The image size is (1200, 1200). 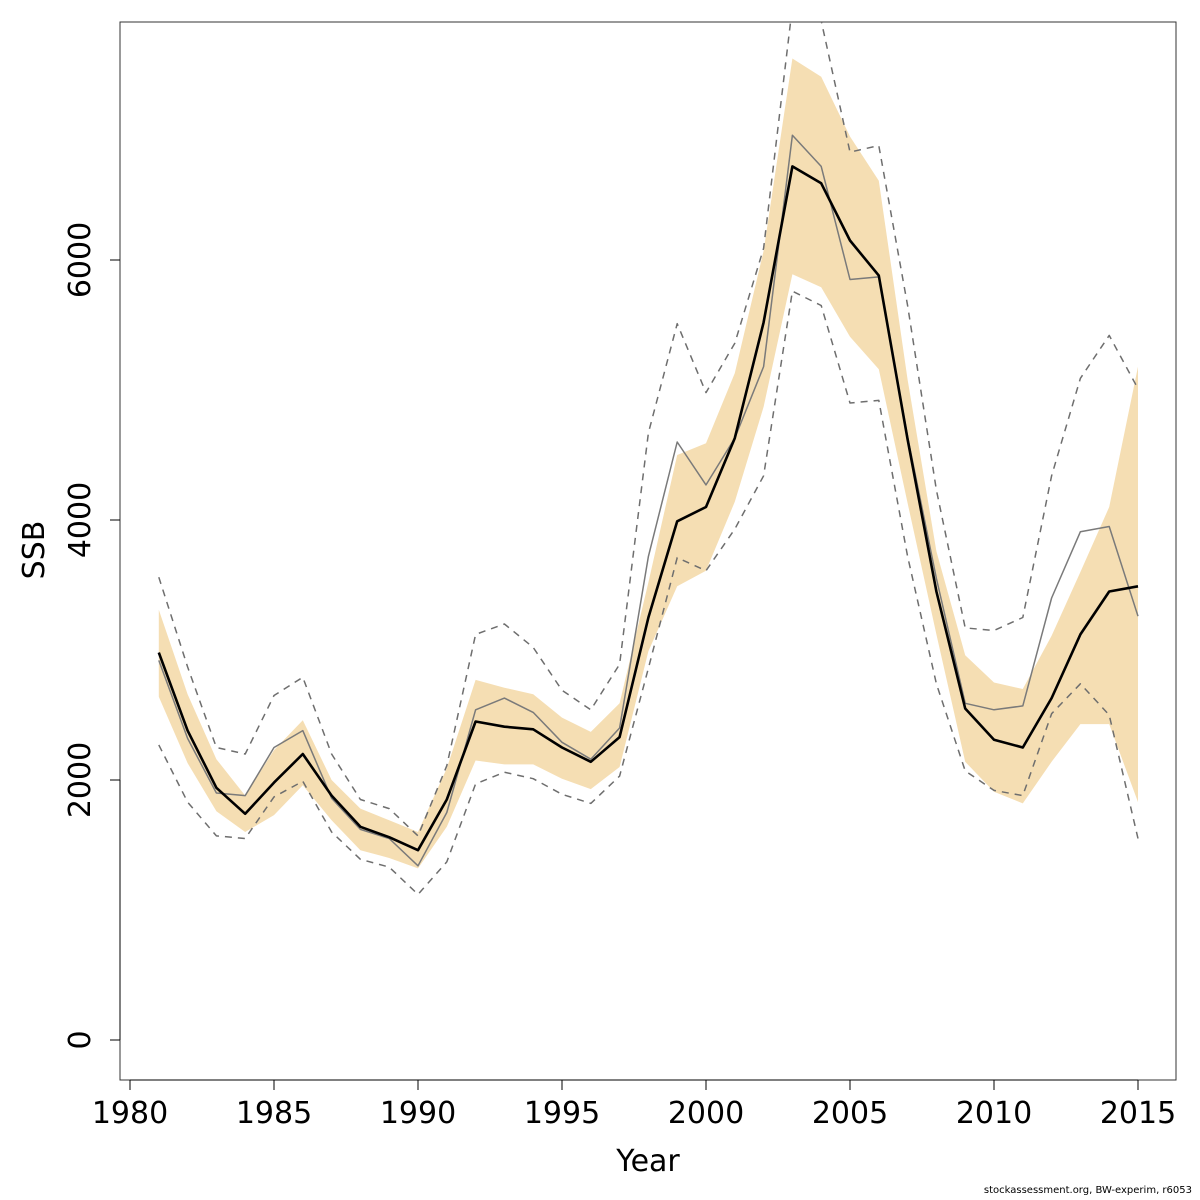 I want to click on y-tick-label: 0, so click(x=80, y=1039).